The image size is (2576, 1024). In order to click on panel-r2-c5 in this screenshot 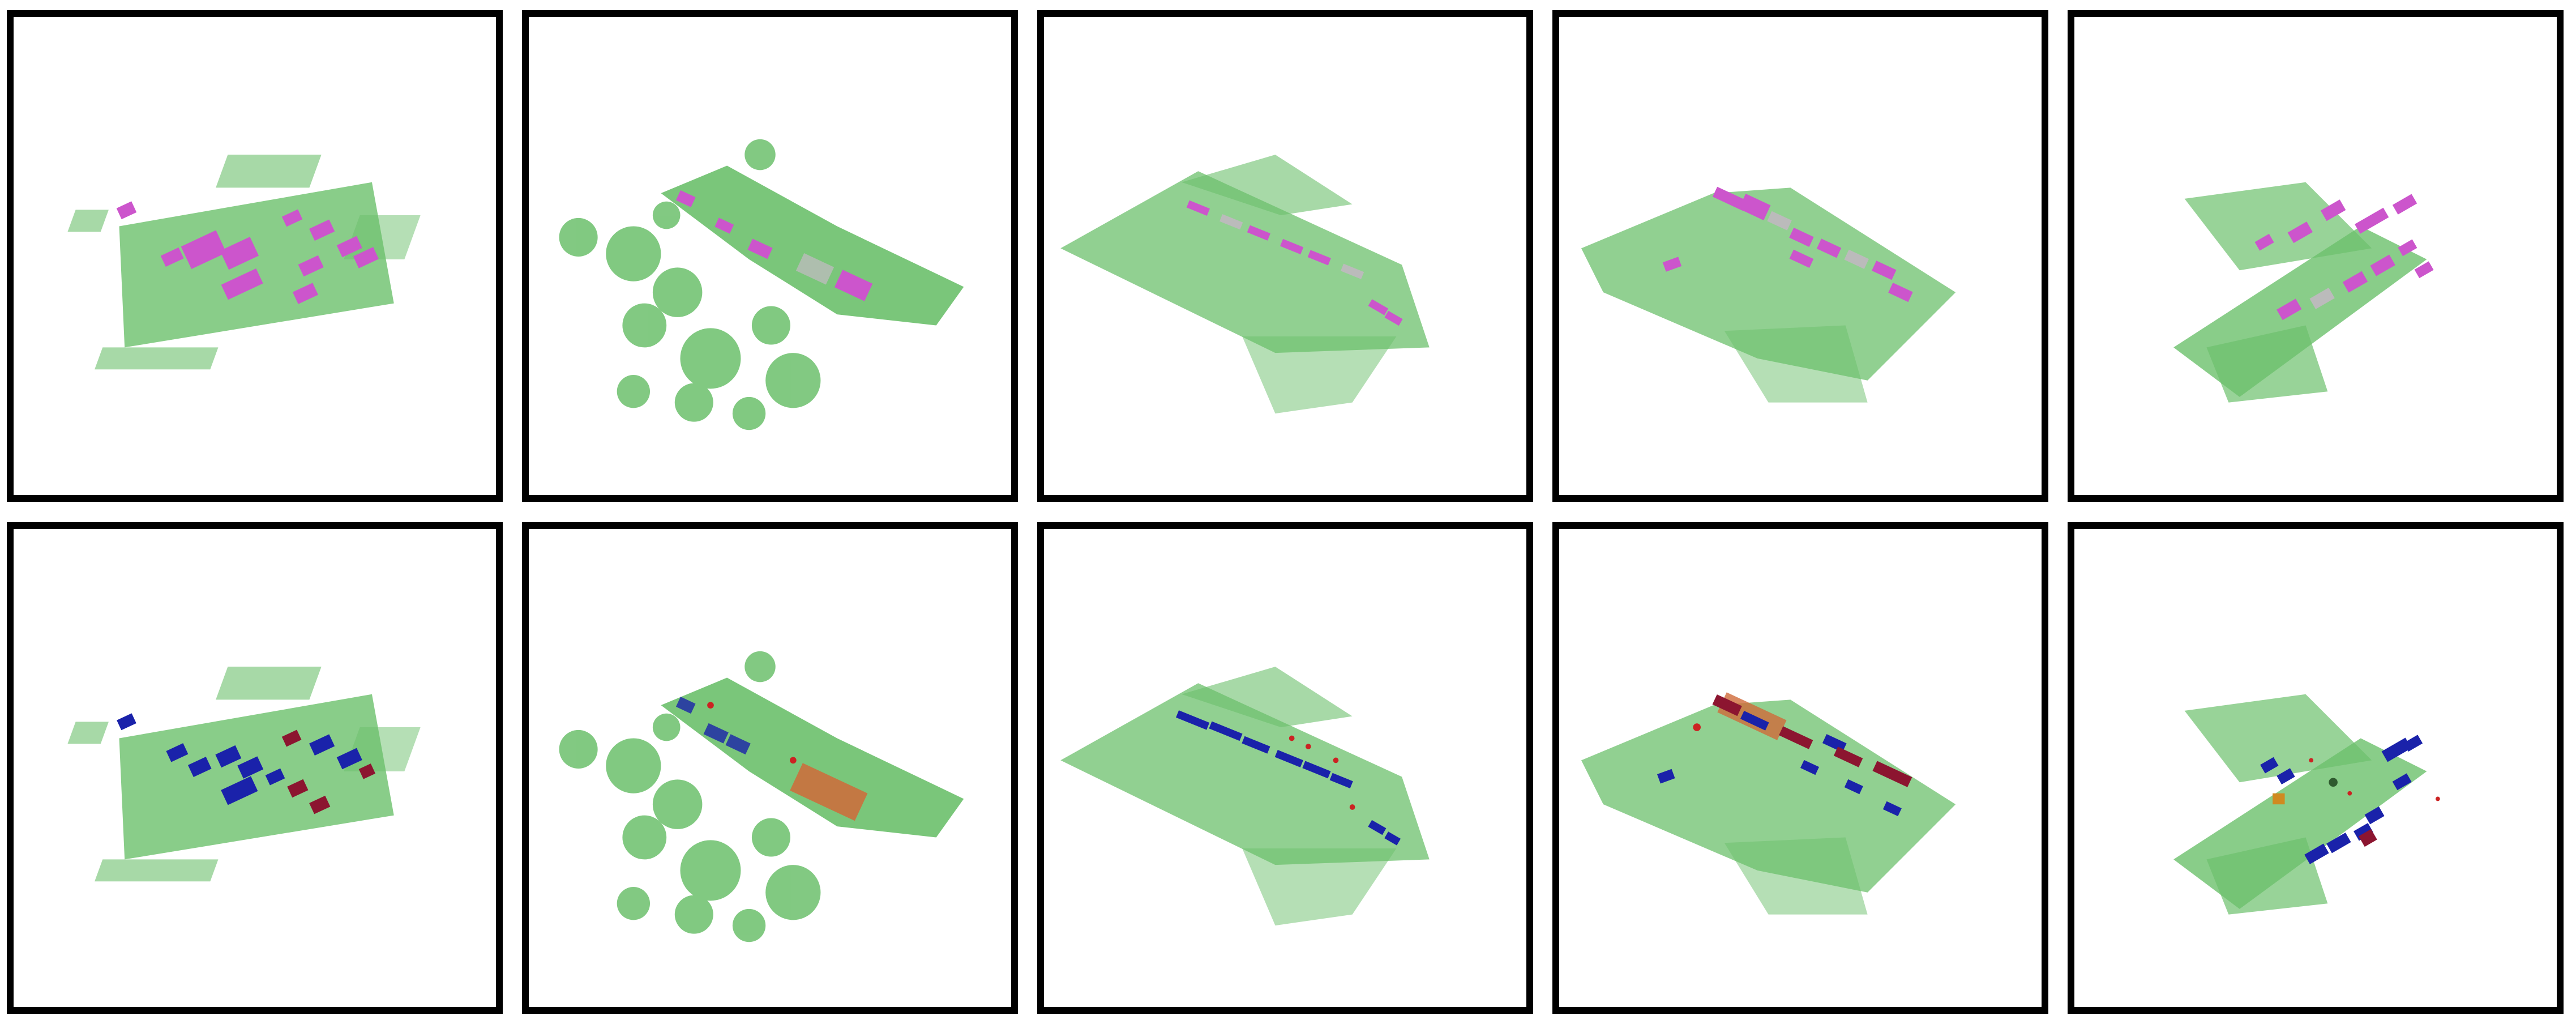, I will do `click(2316, 768)`.